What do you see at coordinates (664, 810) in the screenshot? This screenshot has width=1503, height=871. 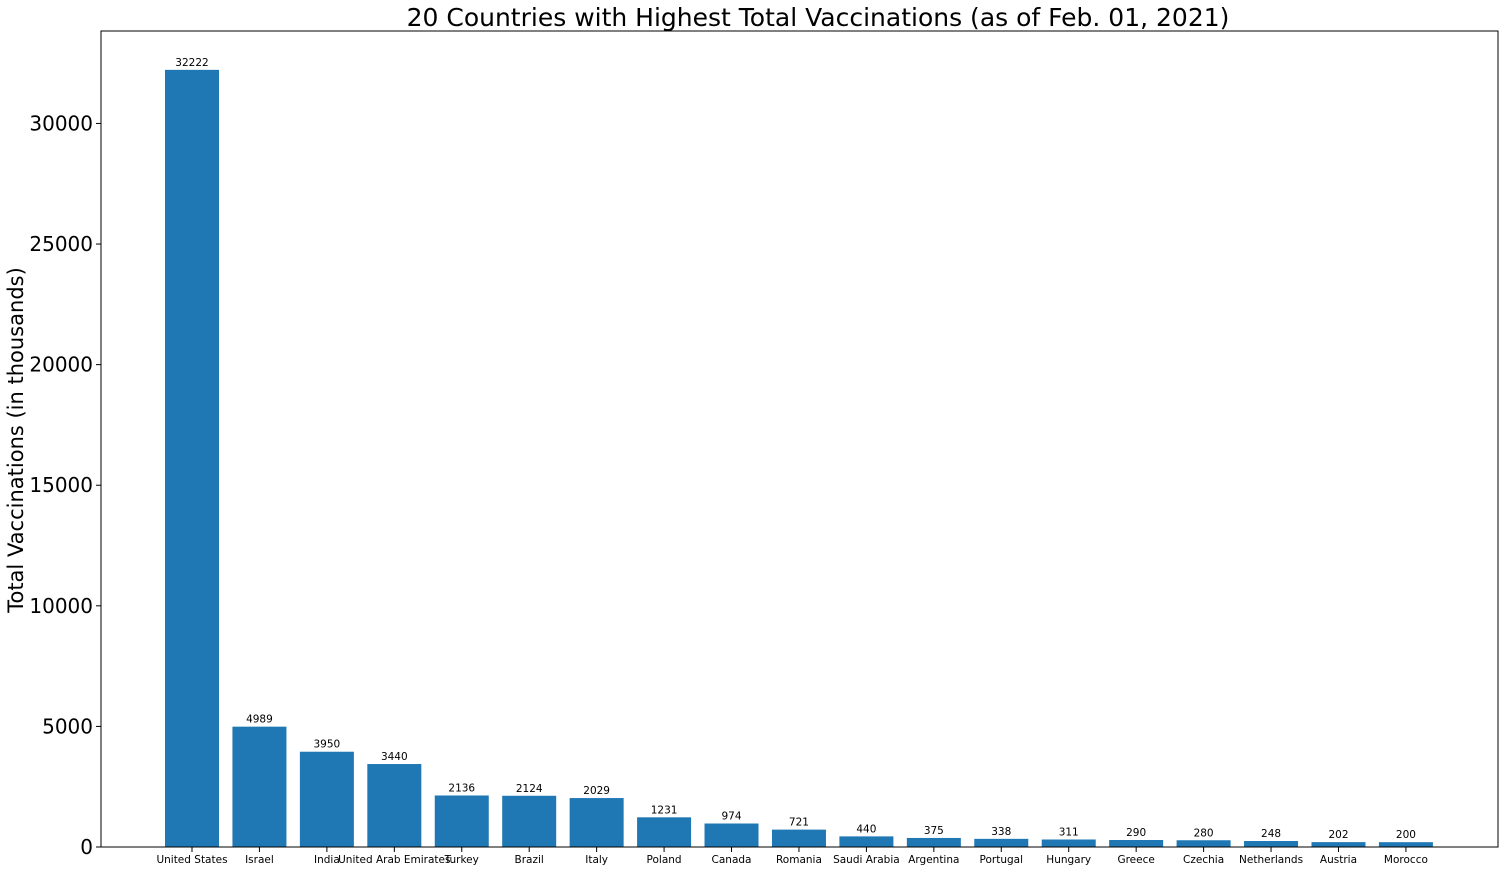 I see `data-label: 1231` at bounding box center [664, 810].